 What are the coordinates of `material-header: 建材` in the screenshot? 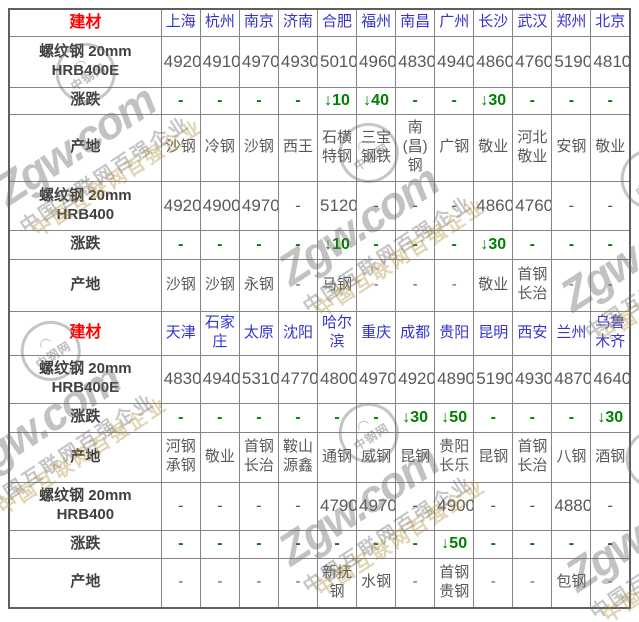 It's located at (85, 333).